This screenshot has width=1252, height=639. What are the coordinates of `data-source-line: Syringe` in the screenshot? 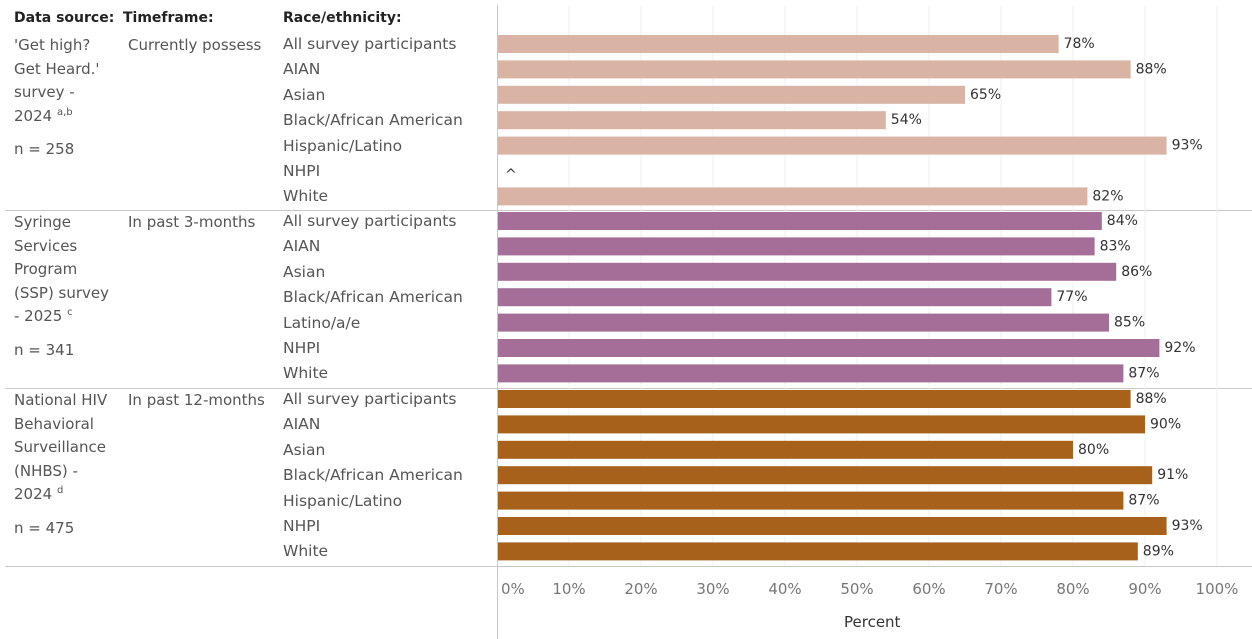 It's located at (42, 222).